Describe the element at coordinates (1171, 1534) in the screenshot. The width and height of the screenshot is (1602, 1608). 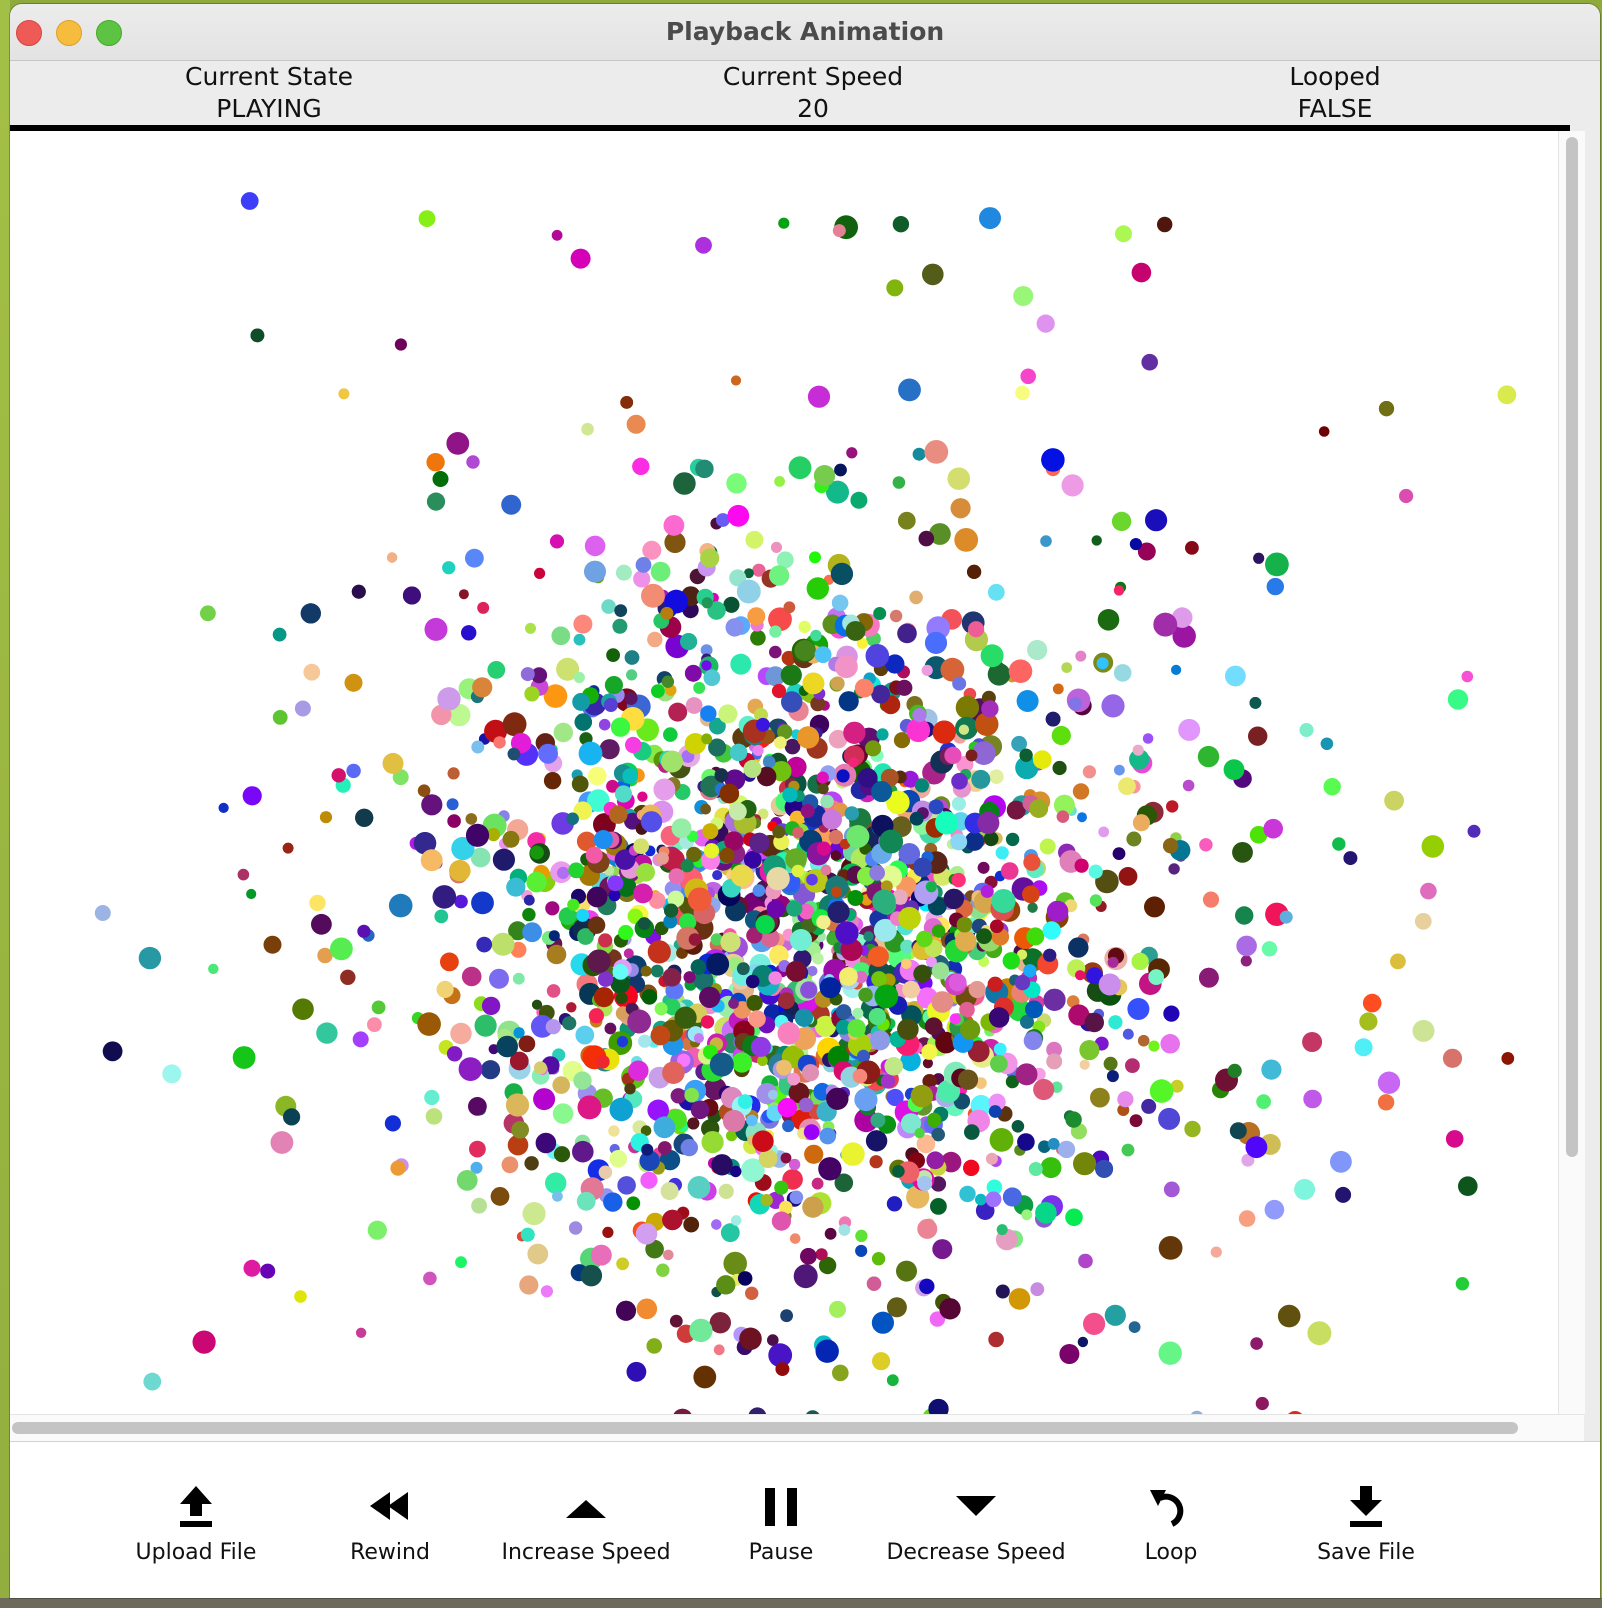
I see `loop-button: Loop` at that location.